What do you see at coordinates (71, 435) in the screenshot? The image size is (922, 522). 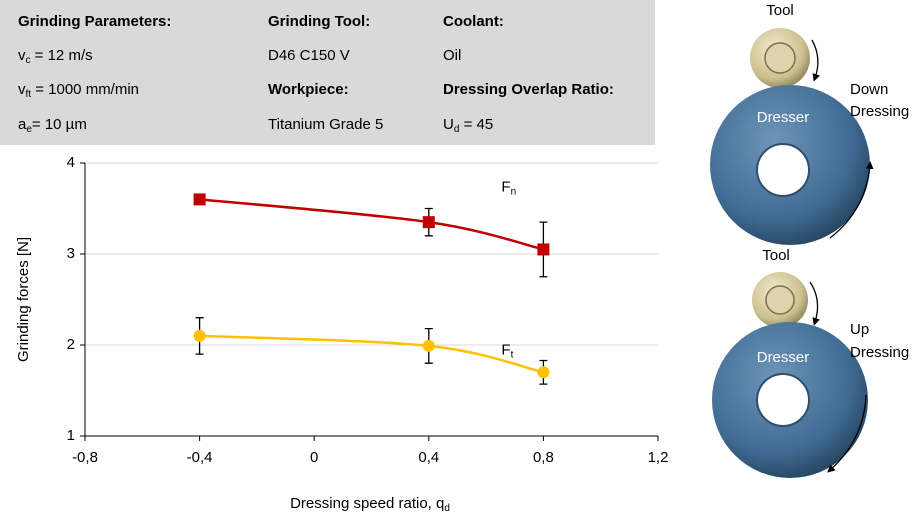 I see `y-tick-label: 1` at bounding box center [71, 435].